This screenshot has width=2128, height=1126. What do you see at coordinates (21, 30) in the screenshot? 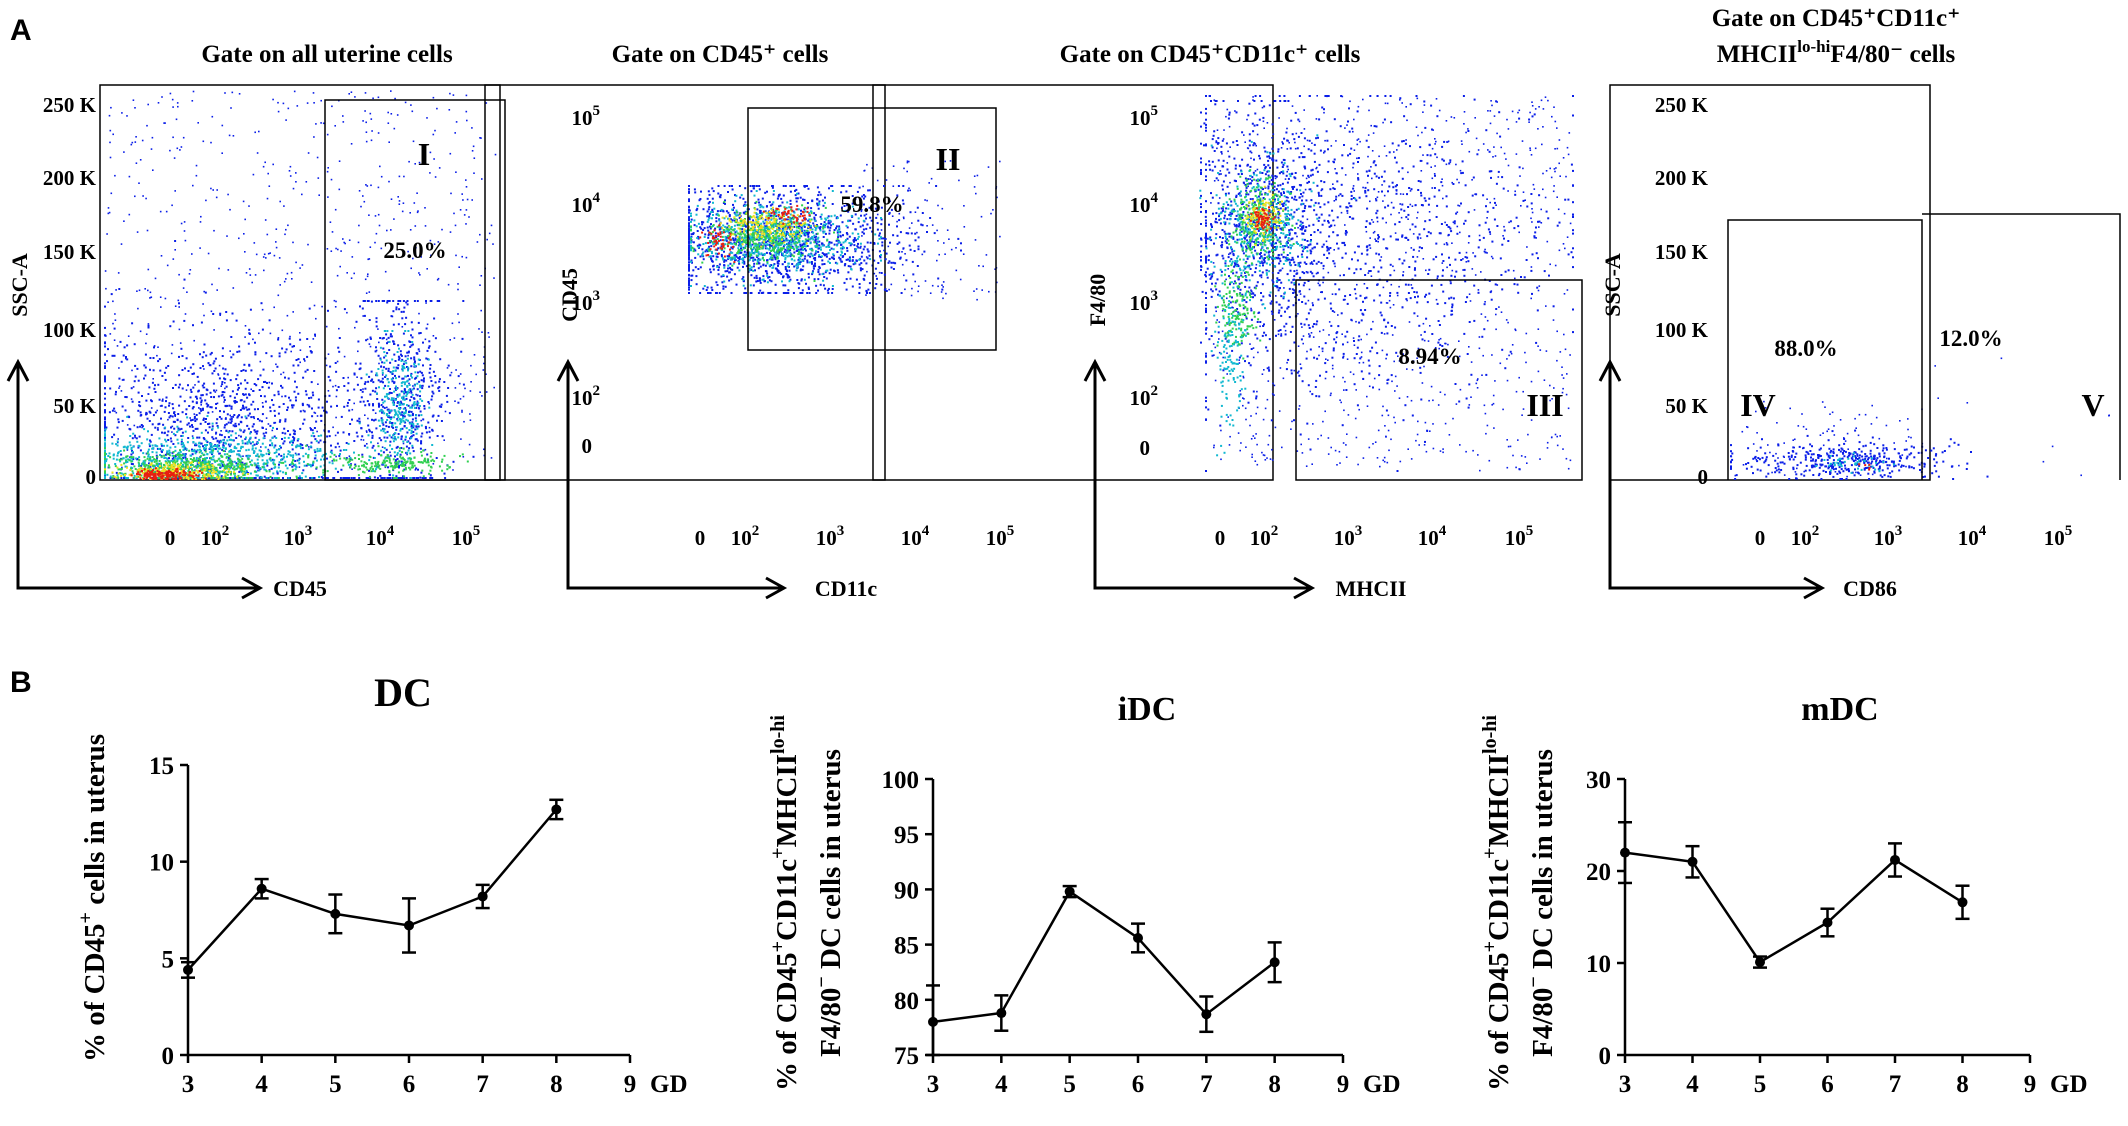
I see `panel-a-letter: A` at bounding box center [21, 30].